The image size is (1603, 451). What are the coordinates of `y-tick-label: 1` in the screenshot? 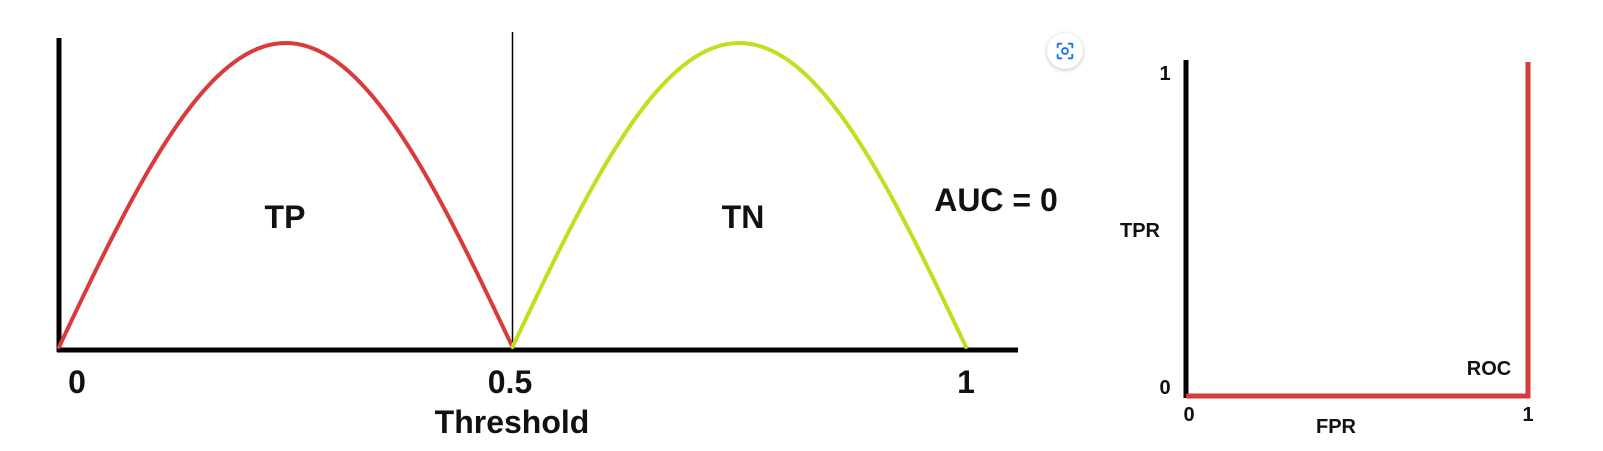 It's located at (1164, 74).